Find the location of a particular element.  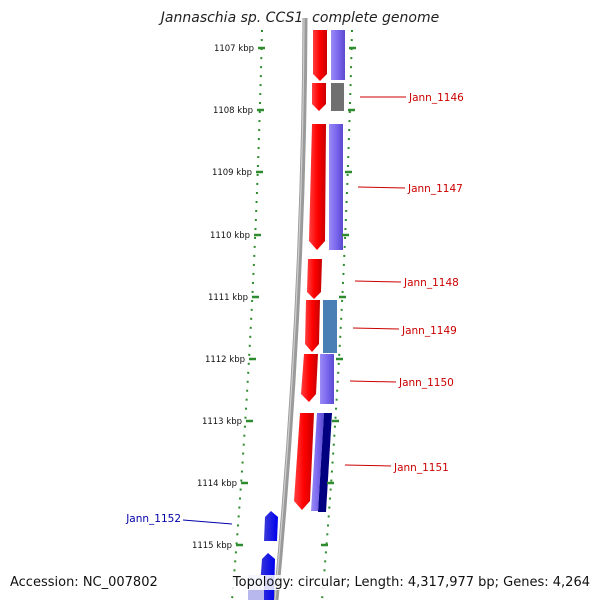

gene-label-jann-1149: Jann_1149 is located at coordinates (429, 331).